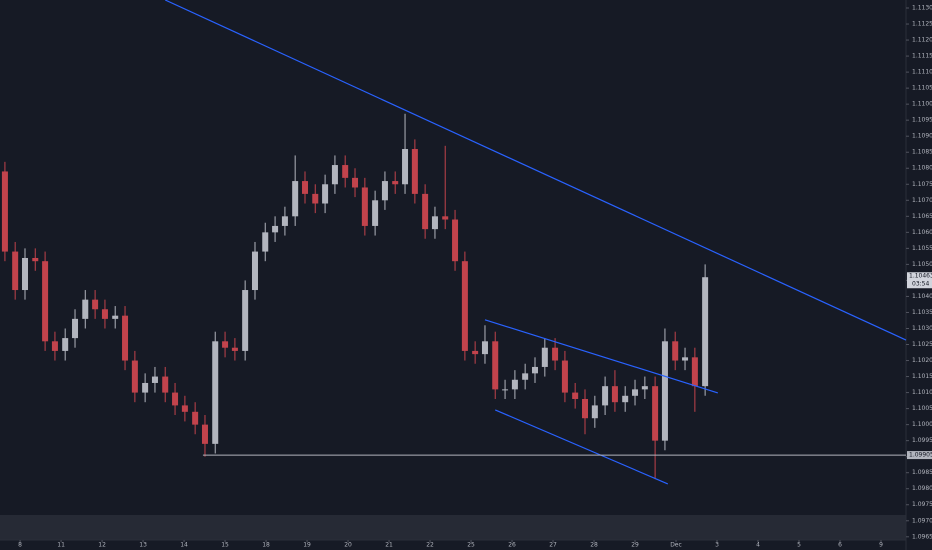  I want to click on y-tick-label: 1.10100, so click(922, 392).